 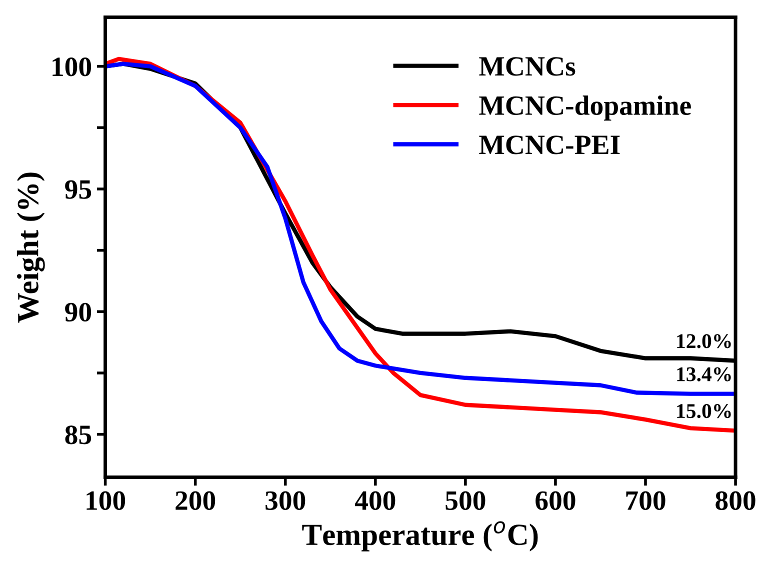 What do you see at coordinates (466, 500) in the screenshot?
I see `x-tick-label: 500` at bounding box center [466, 500].